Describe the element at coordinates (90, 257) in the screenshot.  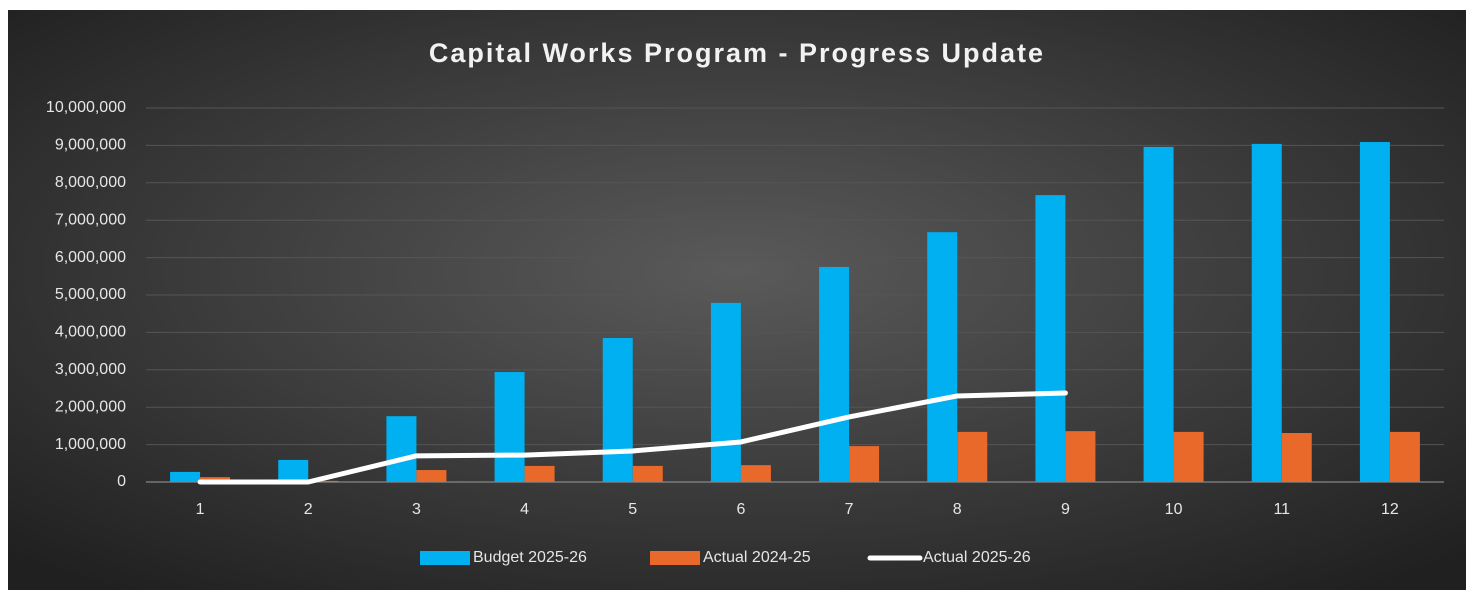
I see `y-tick-label: 6,000,000` at that location.